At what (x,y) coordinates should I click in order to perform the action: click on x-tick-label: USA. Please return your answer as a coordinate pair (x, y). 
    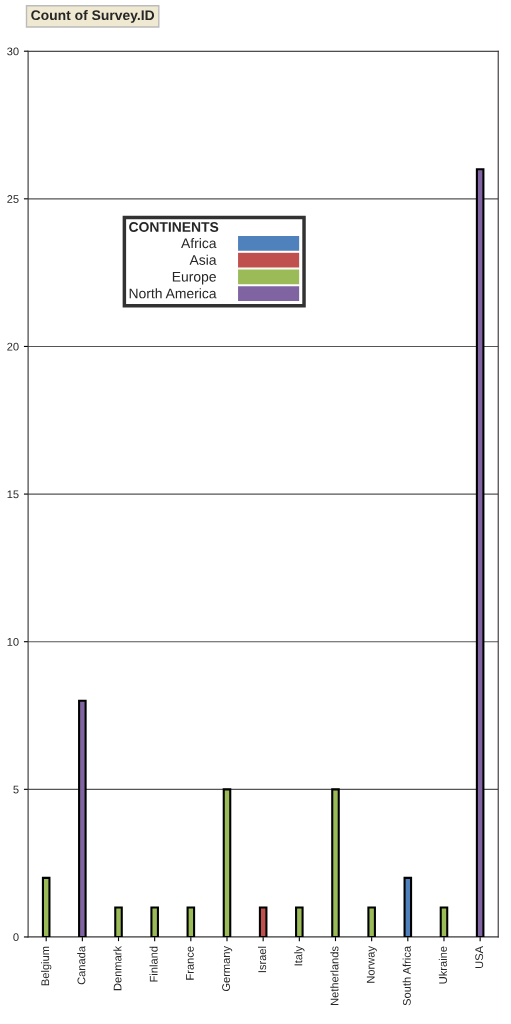
    Looking at the image, I should click on (479, 957).